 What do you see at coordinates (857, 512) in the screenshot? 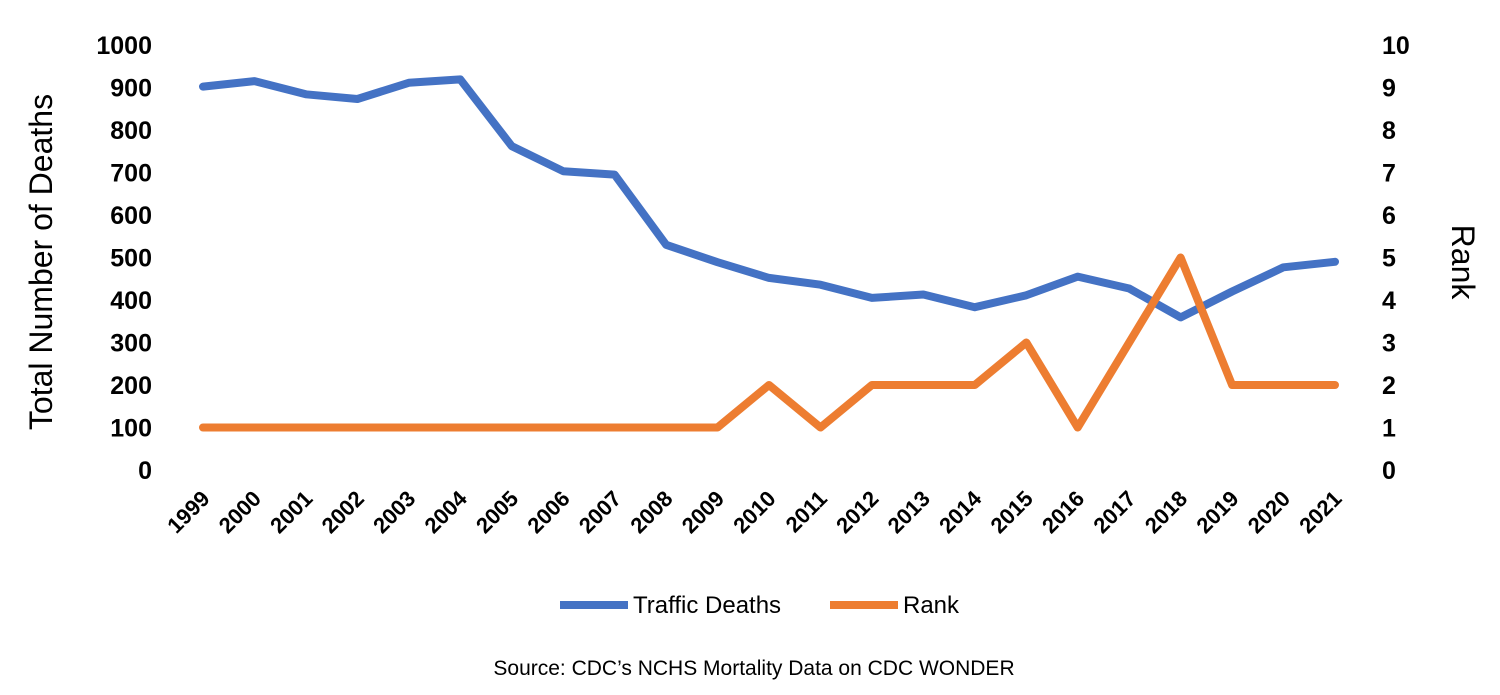
I see `x-tick-label: 2012` at bounding box center [857, 512].